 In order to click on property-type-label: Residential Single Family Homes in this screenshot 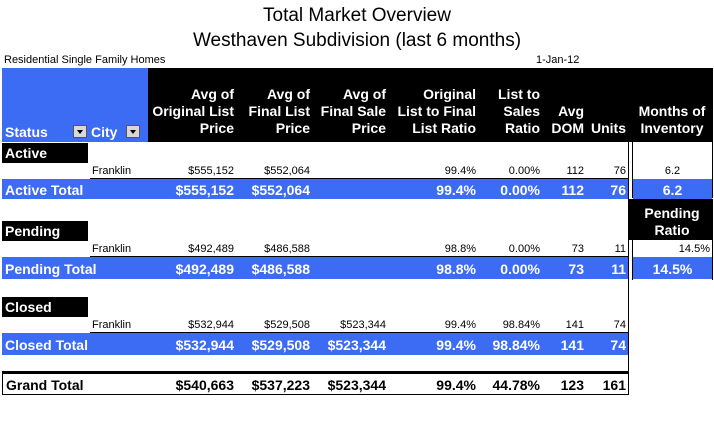, I will do `click(85, 60)`.